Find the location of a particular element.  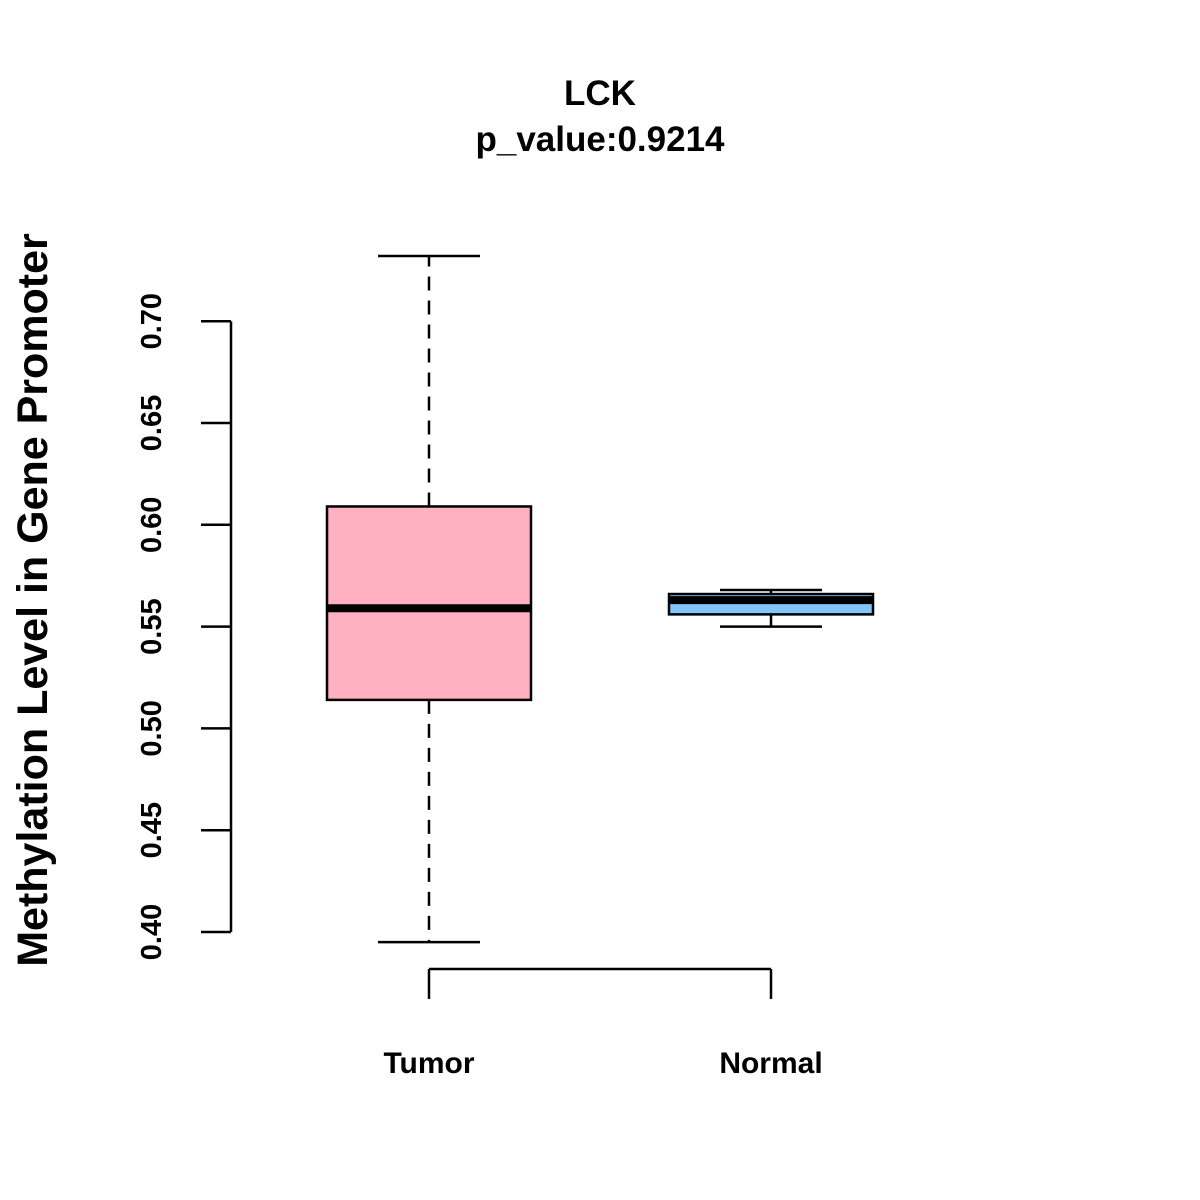

chart-subtitle: p_value:0.9214 is located at coordinates (600, 139).